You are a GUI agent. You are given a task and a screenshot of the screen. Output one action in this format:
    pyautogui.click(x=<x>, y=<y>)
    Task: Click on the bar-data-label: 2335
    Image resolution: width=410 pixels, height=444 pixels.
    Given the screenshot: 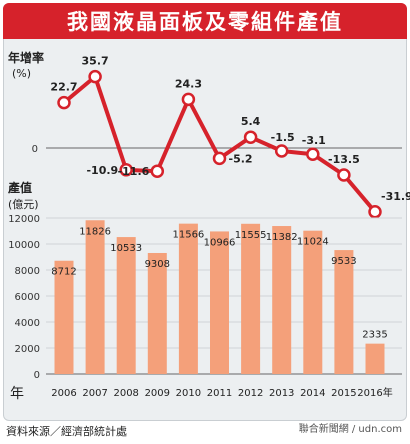 What is the action you would take?
    pyautogui.click(x=374, y=335)
    